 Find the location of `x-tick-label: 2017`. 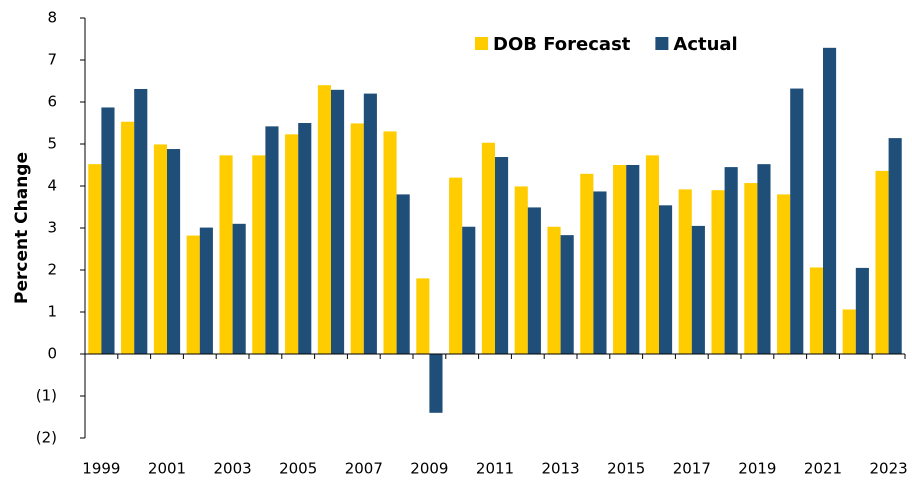

x-tick-label: 2017 is located at coordinates (692, 469).